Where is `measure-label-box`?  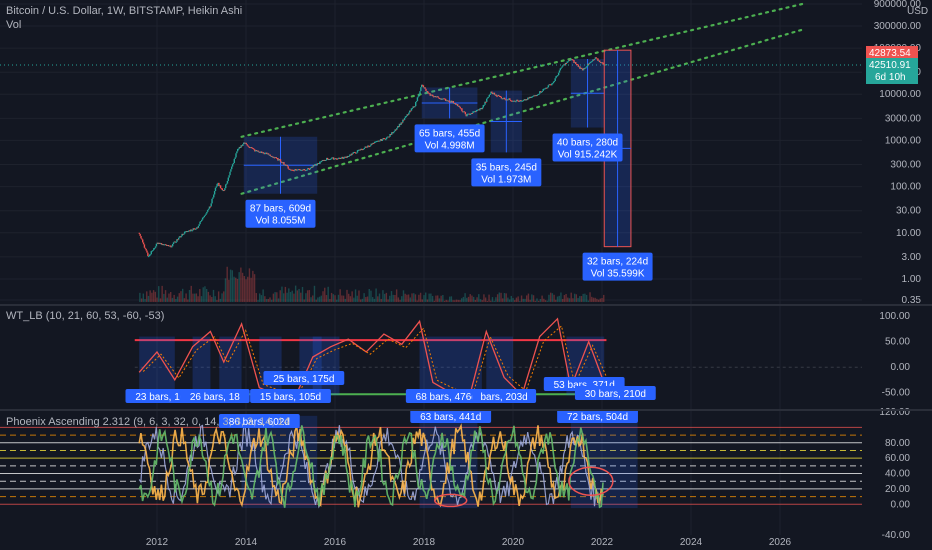
measure-label-box is located at coordinates (280, 213).